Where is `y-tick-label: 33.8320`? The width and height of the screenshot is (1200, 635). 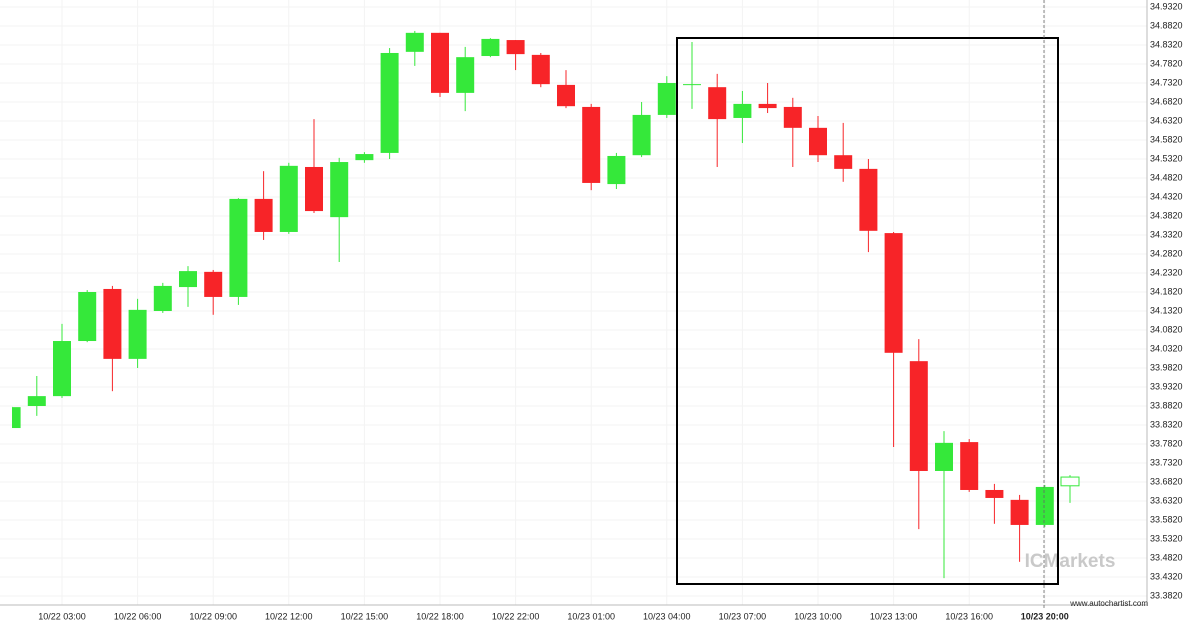 y-tick-label: 33.8320 is located at coordinates (1166, 424).